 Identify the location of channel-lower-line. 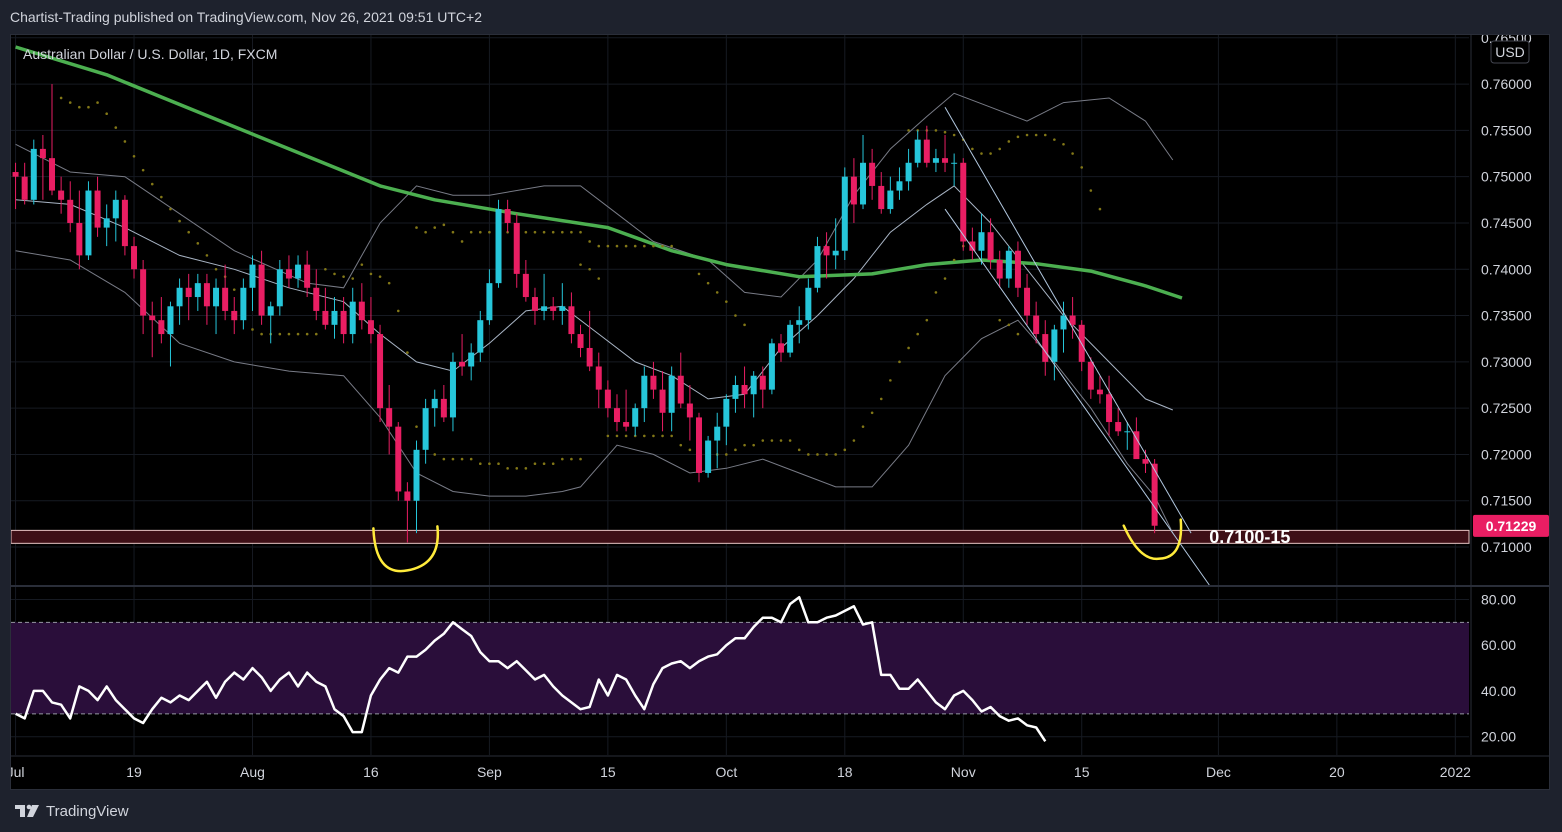
(1077, 397).